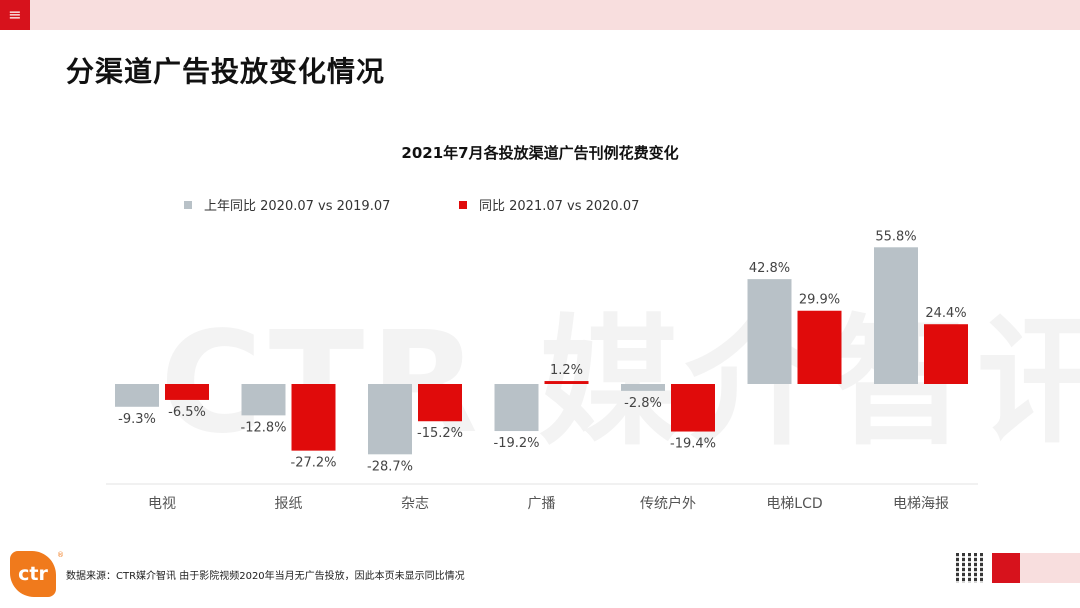 The width and height of the screenshot is (1080, 608). Describe the element at coordinates (540, 15) in the screenshot. I see `top-bar` at that location.